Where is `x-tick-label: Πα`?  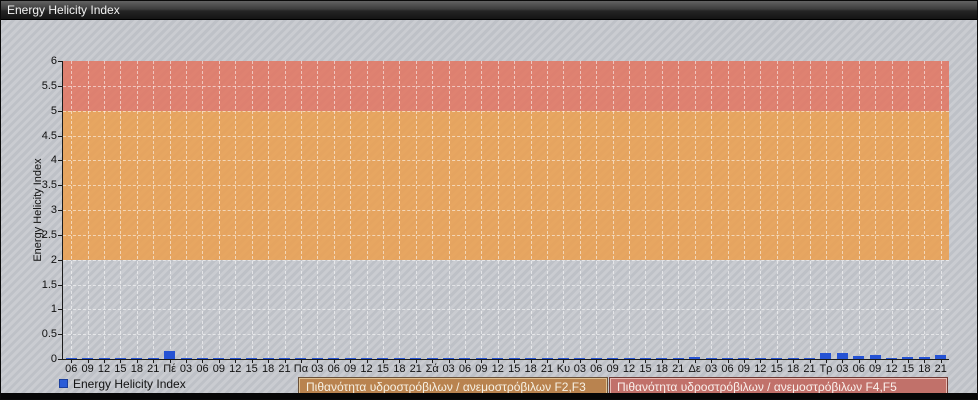
x-tick-label: Πα is located at coordinates (301, 369).